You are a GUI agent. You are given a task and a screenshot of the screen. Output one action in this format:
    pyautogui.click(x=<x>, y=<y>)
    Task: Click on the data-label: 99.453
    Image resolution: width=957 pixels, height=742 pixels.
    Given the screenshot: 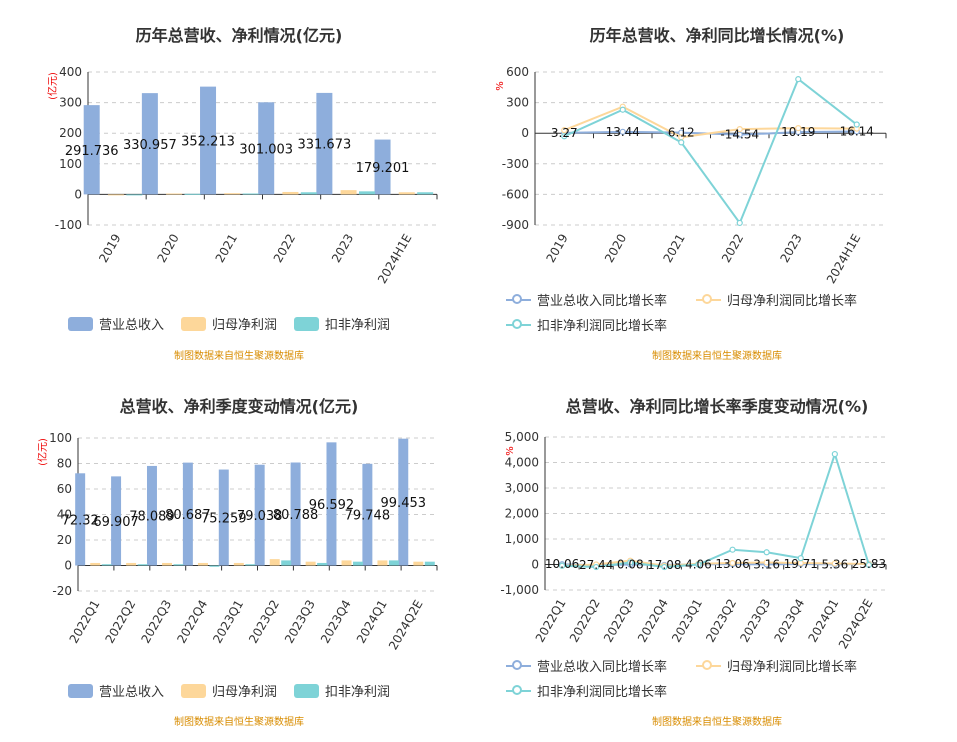 What is the action you would take?
    pyautogui.click(x=404, y=503)
    